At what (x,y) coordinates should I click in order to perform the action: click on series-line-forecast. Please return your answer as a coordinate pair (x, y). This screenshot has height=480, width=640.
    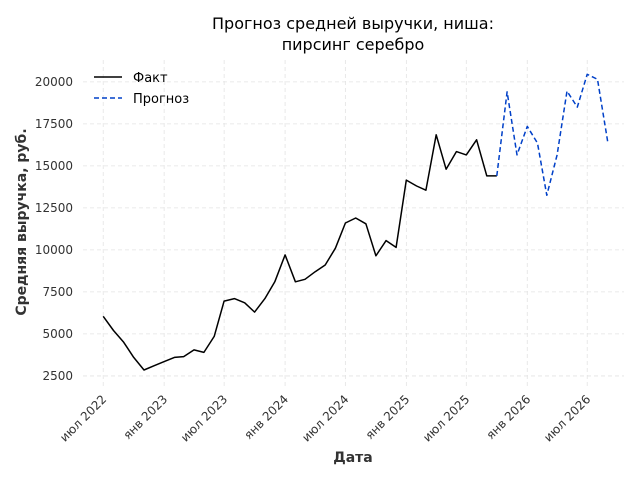
    Looking at the image, I should click on (552, 135).